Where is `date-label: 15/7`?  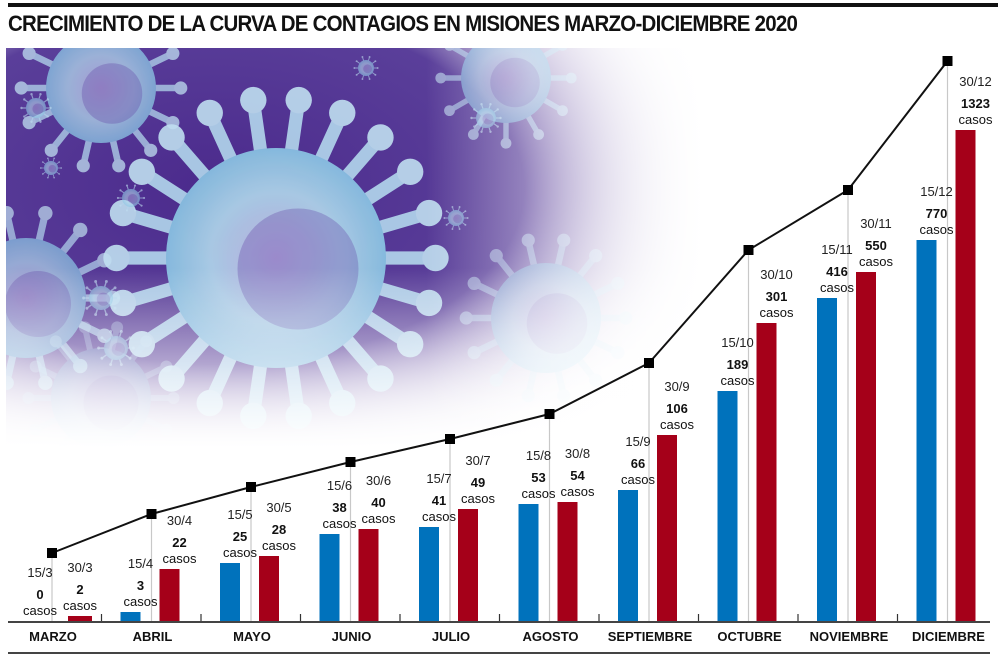
date-label: 15/7 is located at coordinates (438, 478).